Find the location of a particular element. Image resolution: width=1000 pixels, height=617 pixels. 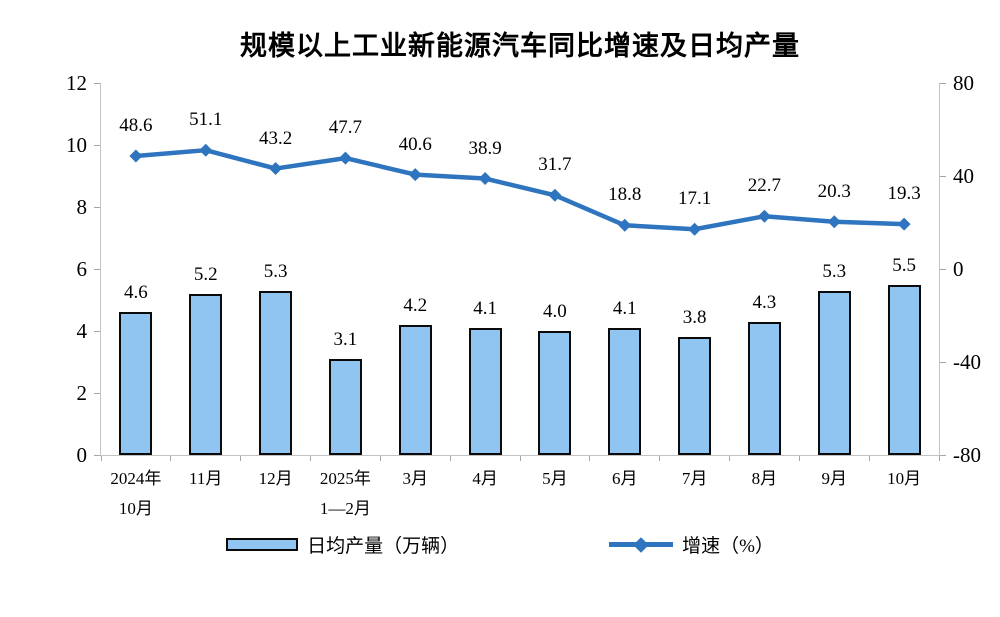

bar-series-swatch-icon is located at coordinates (262, 544).